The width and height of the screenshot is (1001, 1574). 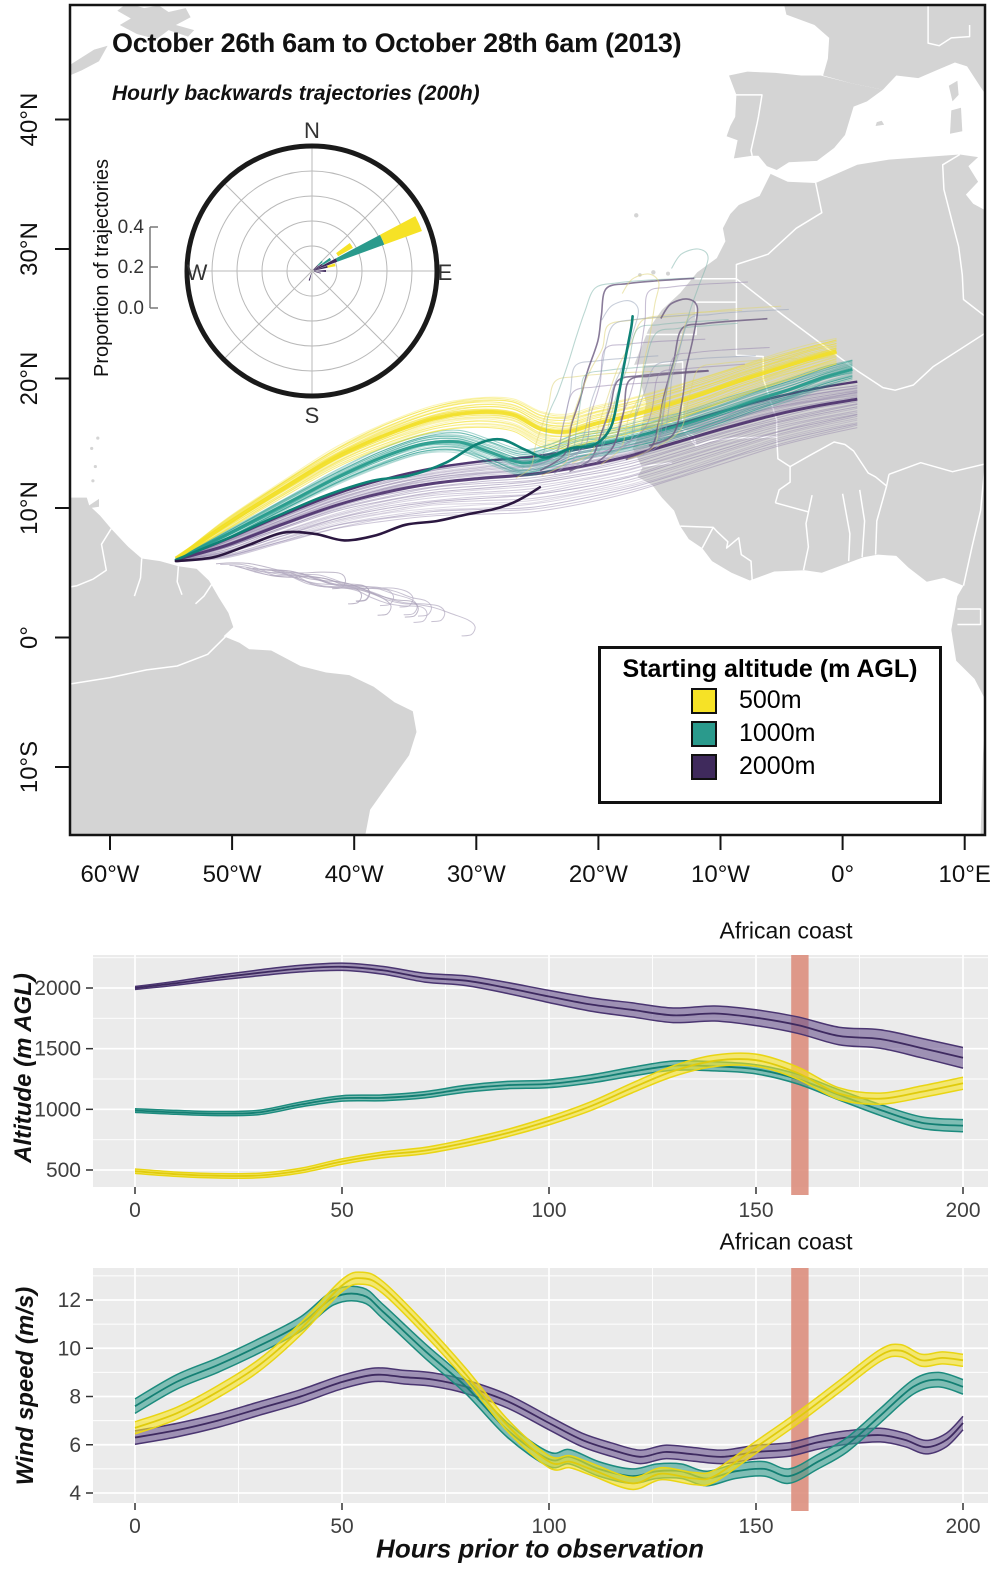 I want to click on legend-title: Starting altitude (m AGL), so click(x=770, y=669).